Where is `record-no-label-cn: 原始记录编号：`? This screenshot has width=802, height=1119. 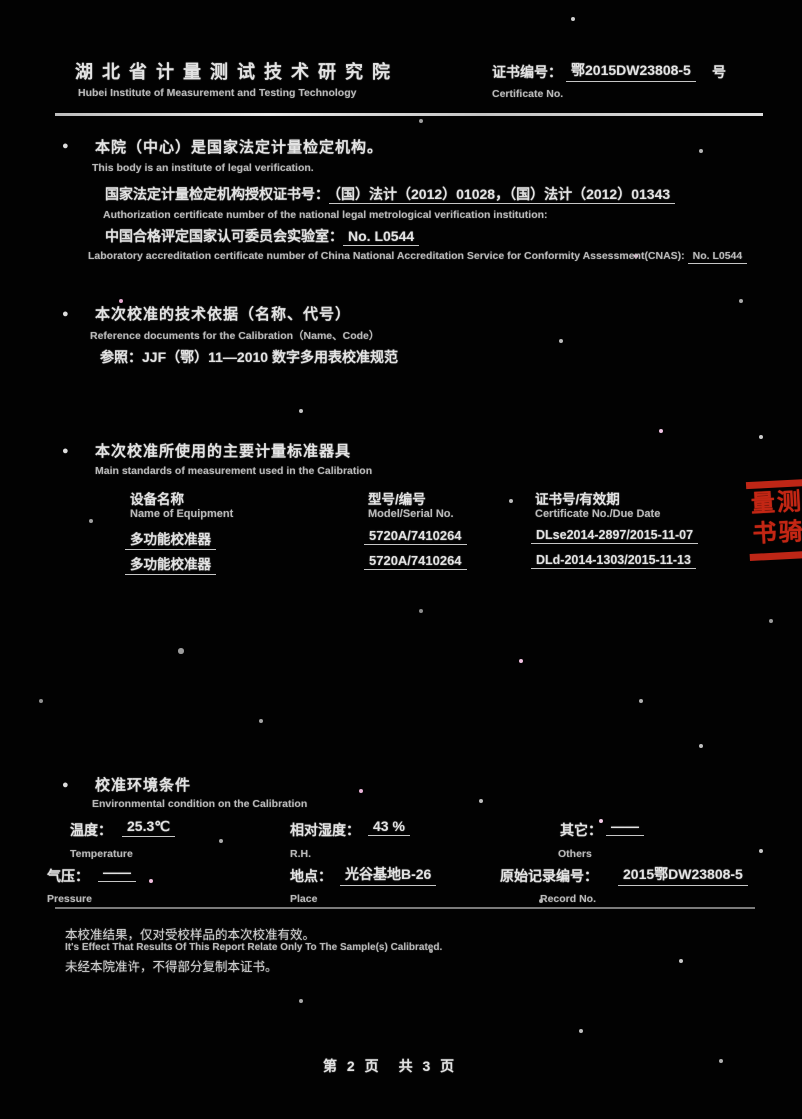 record-no-label-cn: 原始记录编号： is located at coordinates (549, 876).